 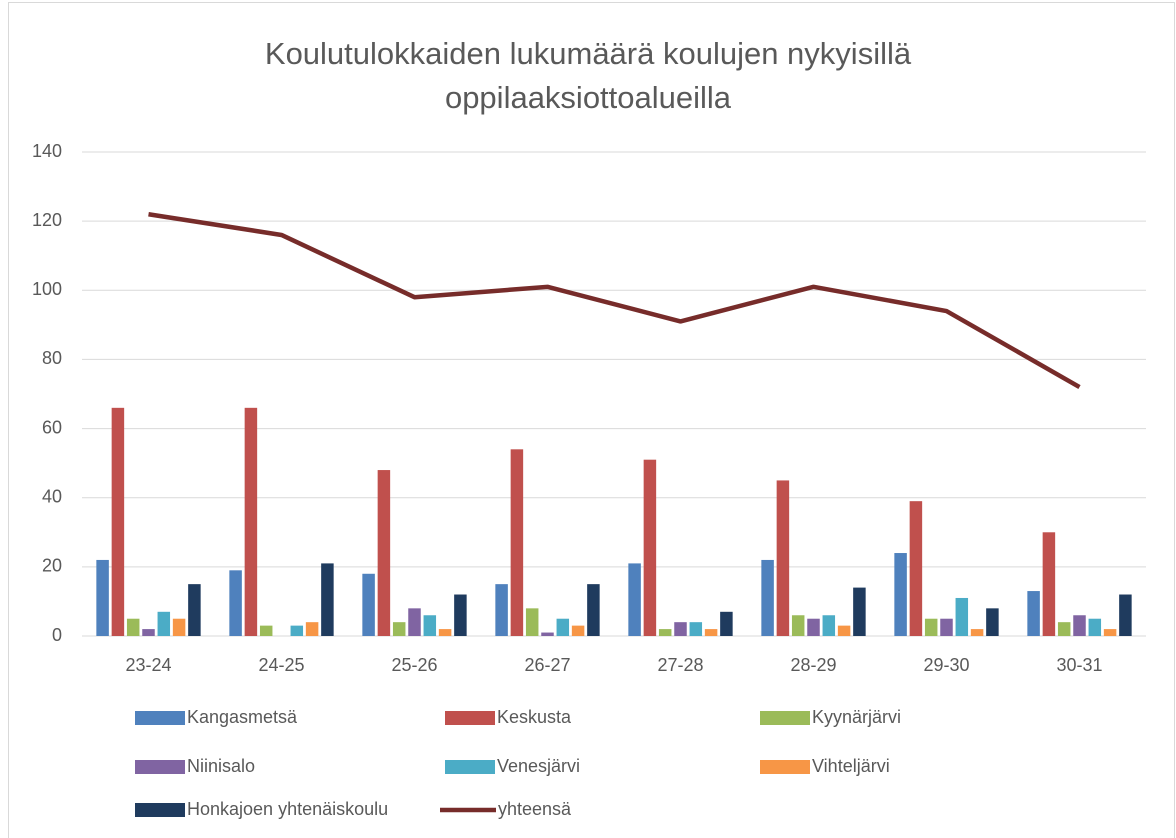 What do you see at coordinates (148, 665) in the screenshot?
I see `x-tick-label: 23-24` at bounding box center [148, 665].